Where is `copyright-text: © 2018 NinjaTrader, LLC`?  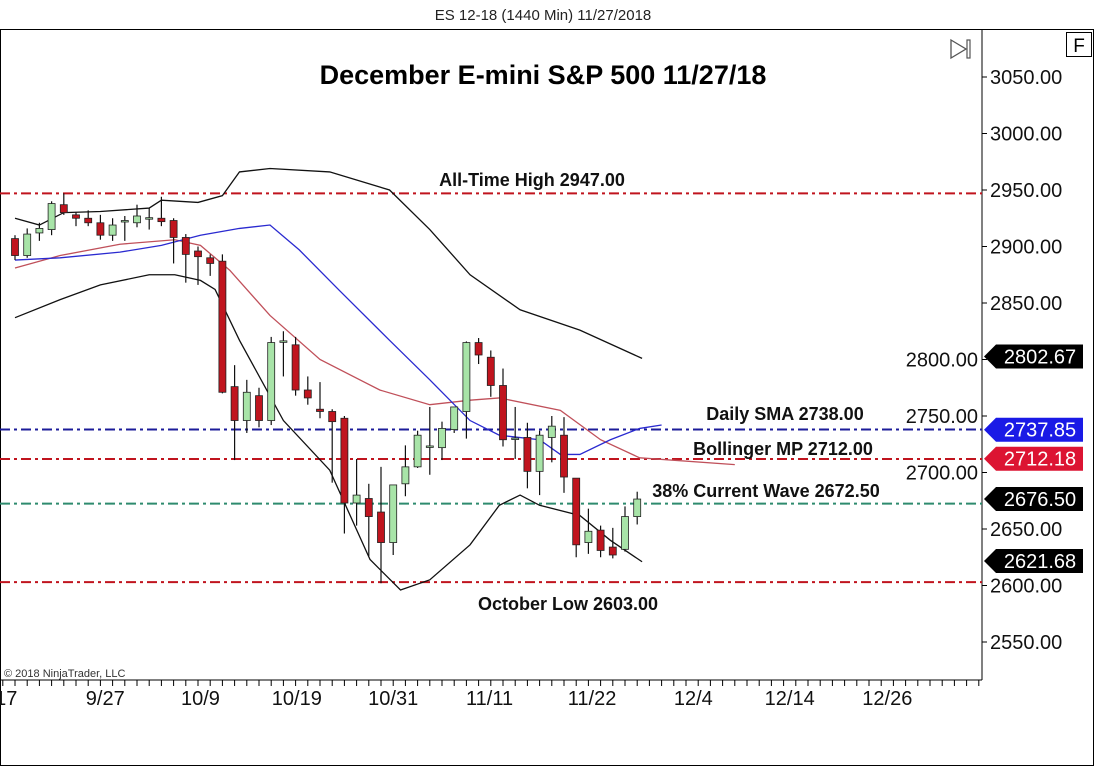 copyright-text: © 2018 NinjaTrader, LLC is located at coordinates (64, 674).